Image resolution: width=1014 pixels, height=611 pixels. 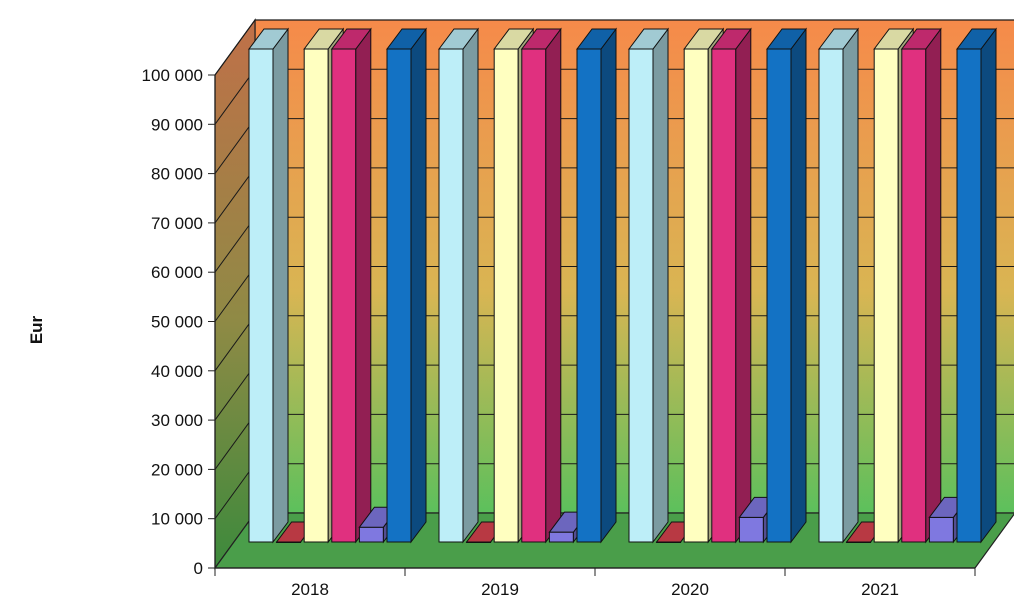 I want to click on gridline, so click(x=614, y=47).